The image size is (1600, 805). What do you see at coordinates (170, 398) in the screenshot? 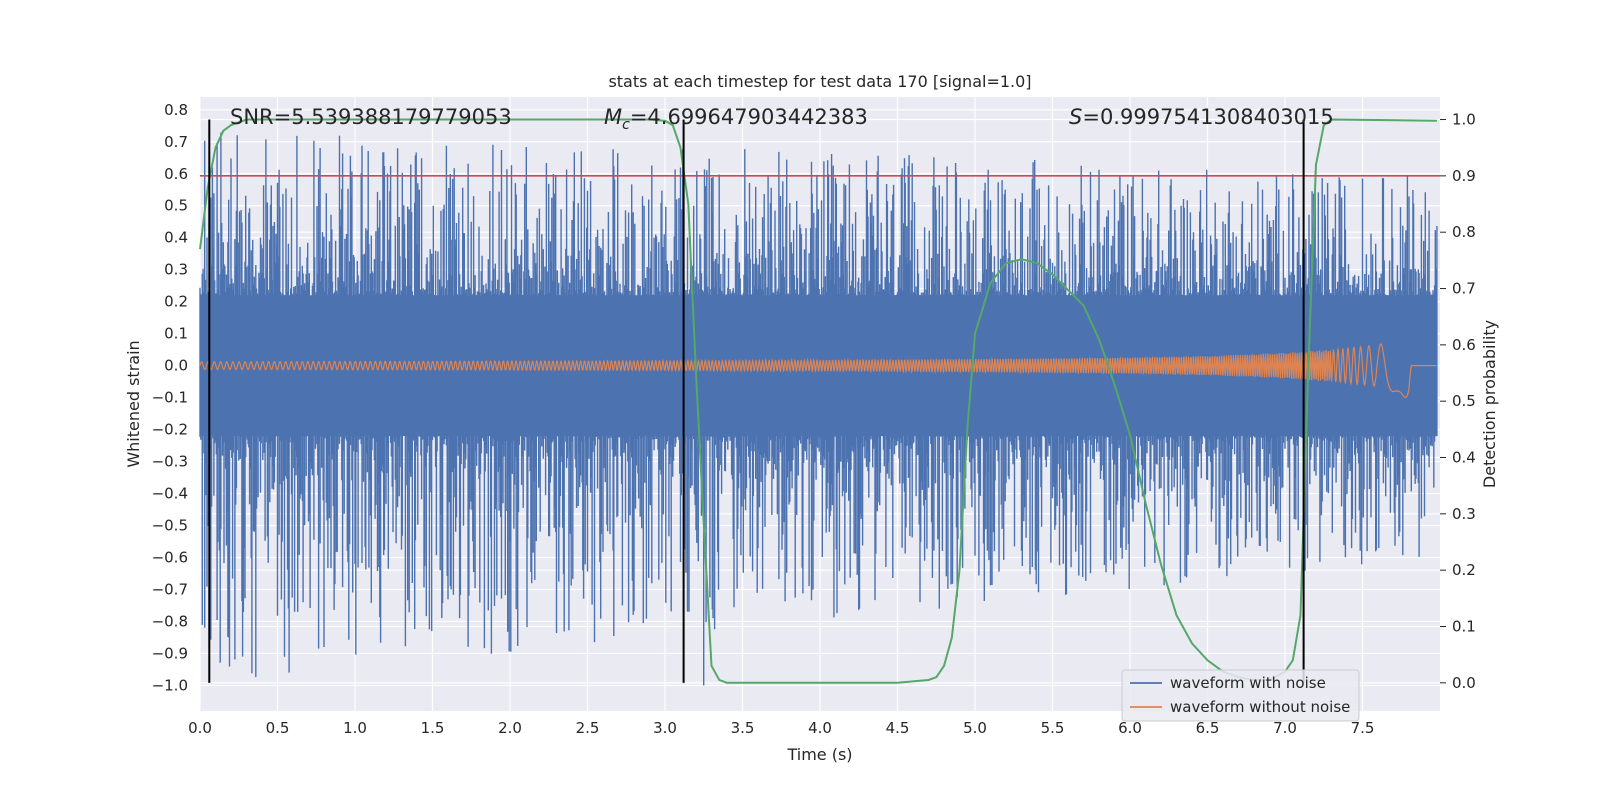
I see `y-tick-label: −0.1` at bounding box center [170, 398].